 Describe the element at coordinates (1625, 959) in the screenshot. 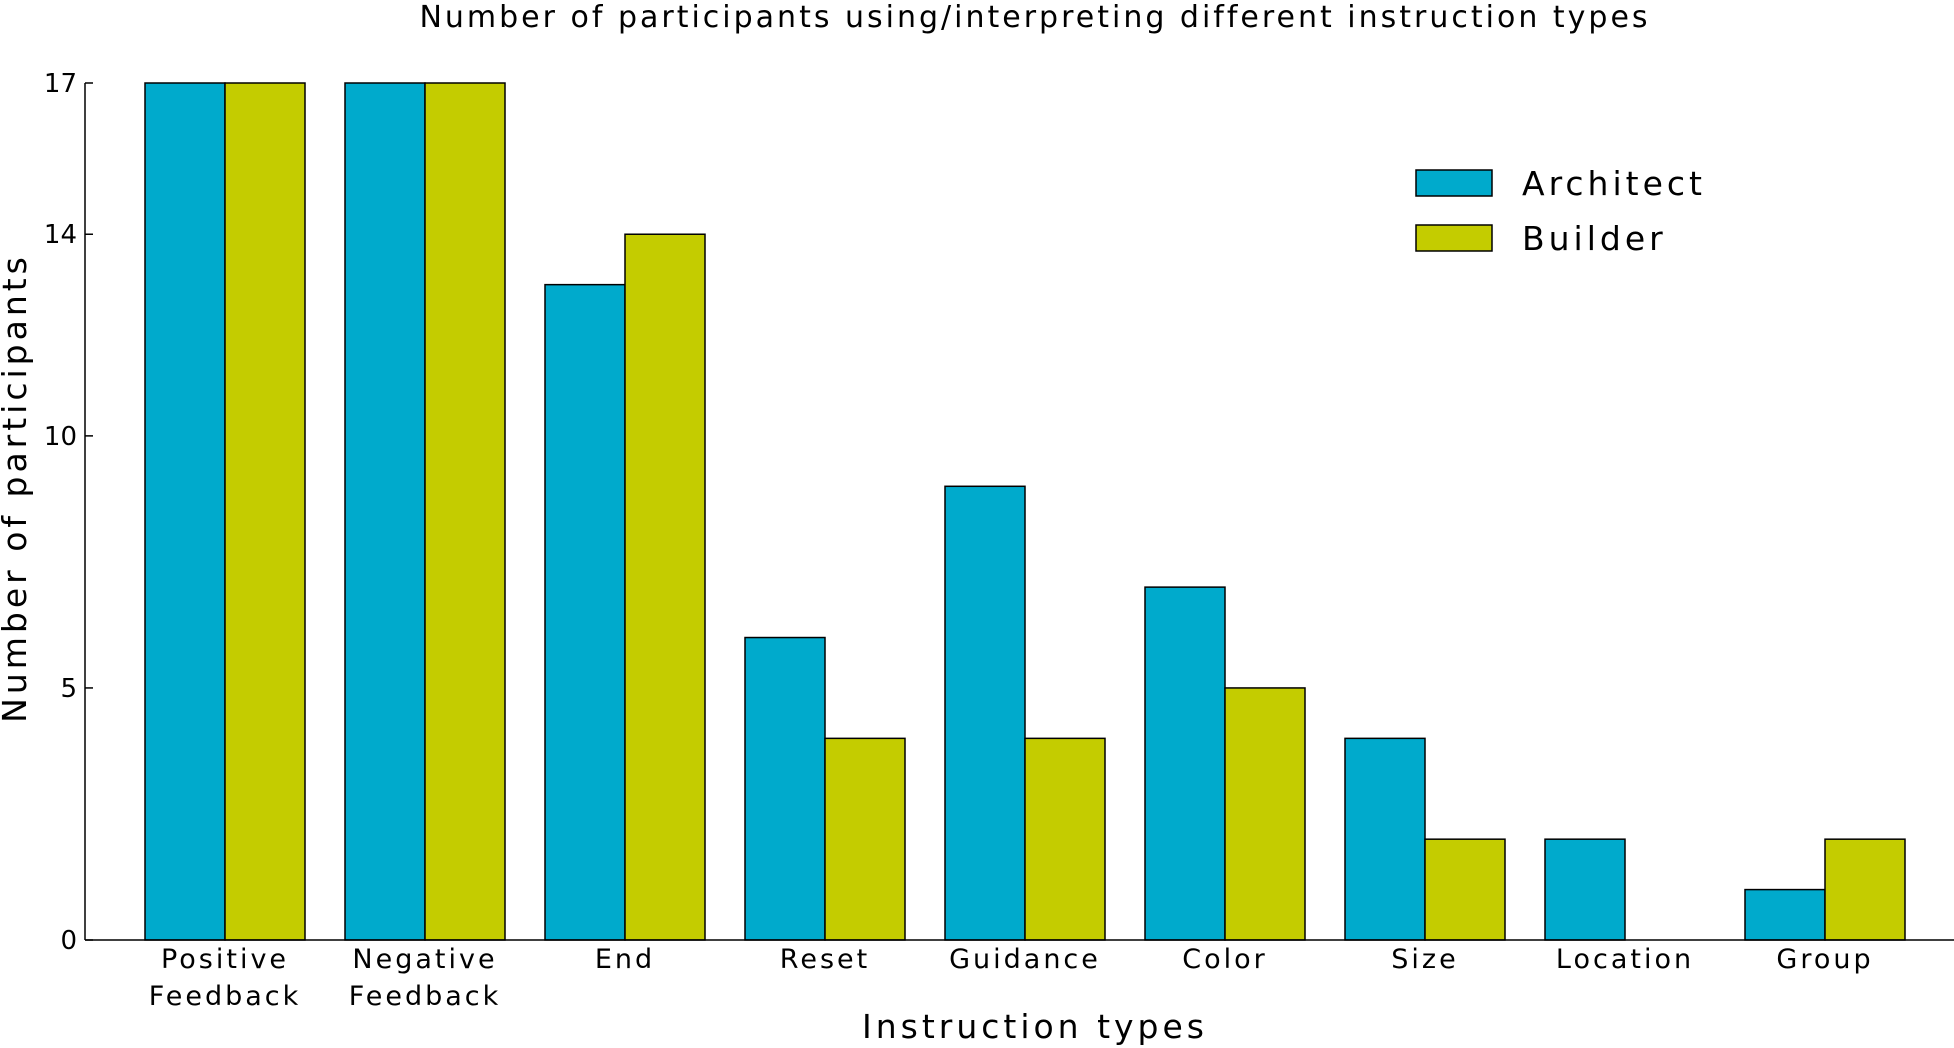

I see `x-category-label: Location` at that location.